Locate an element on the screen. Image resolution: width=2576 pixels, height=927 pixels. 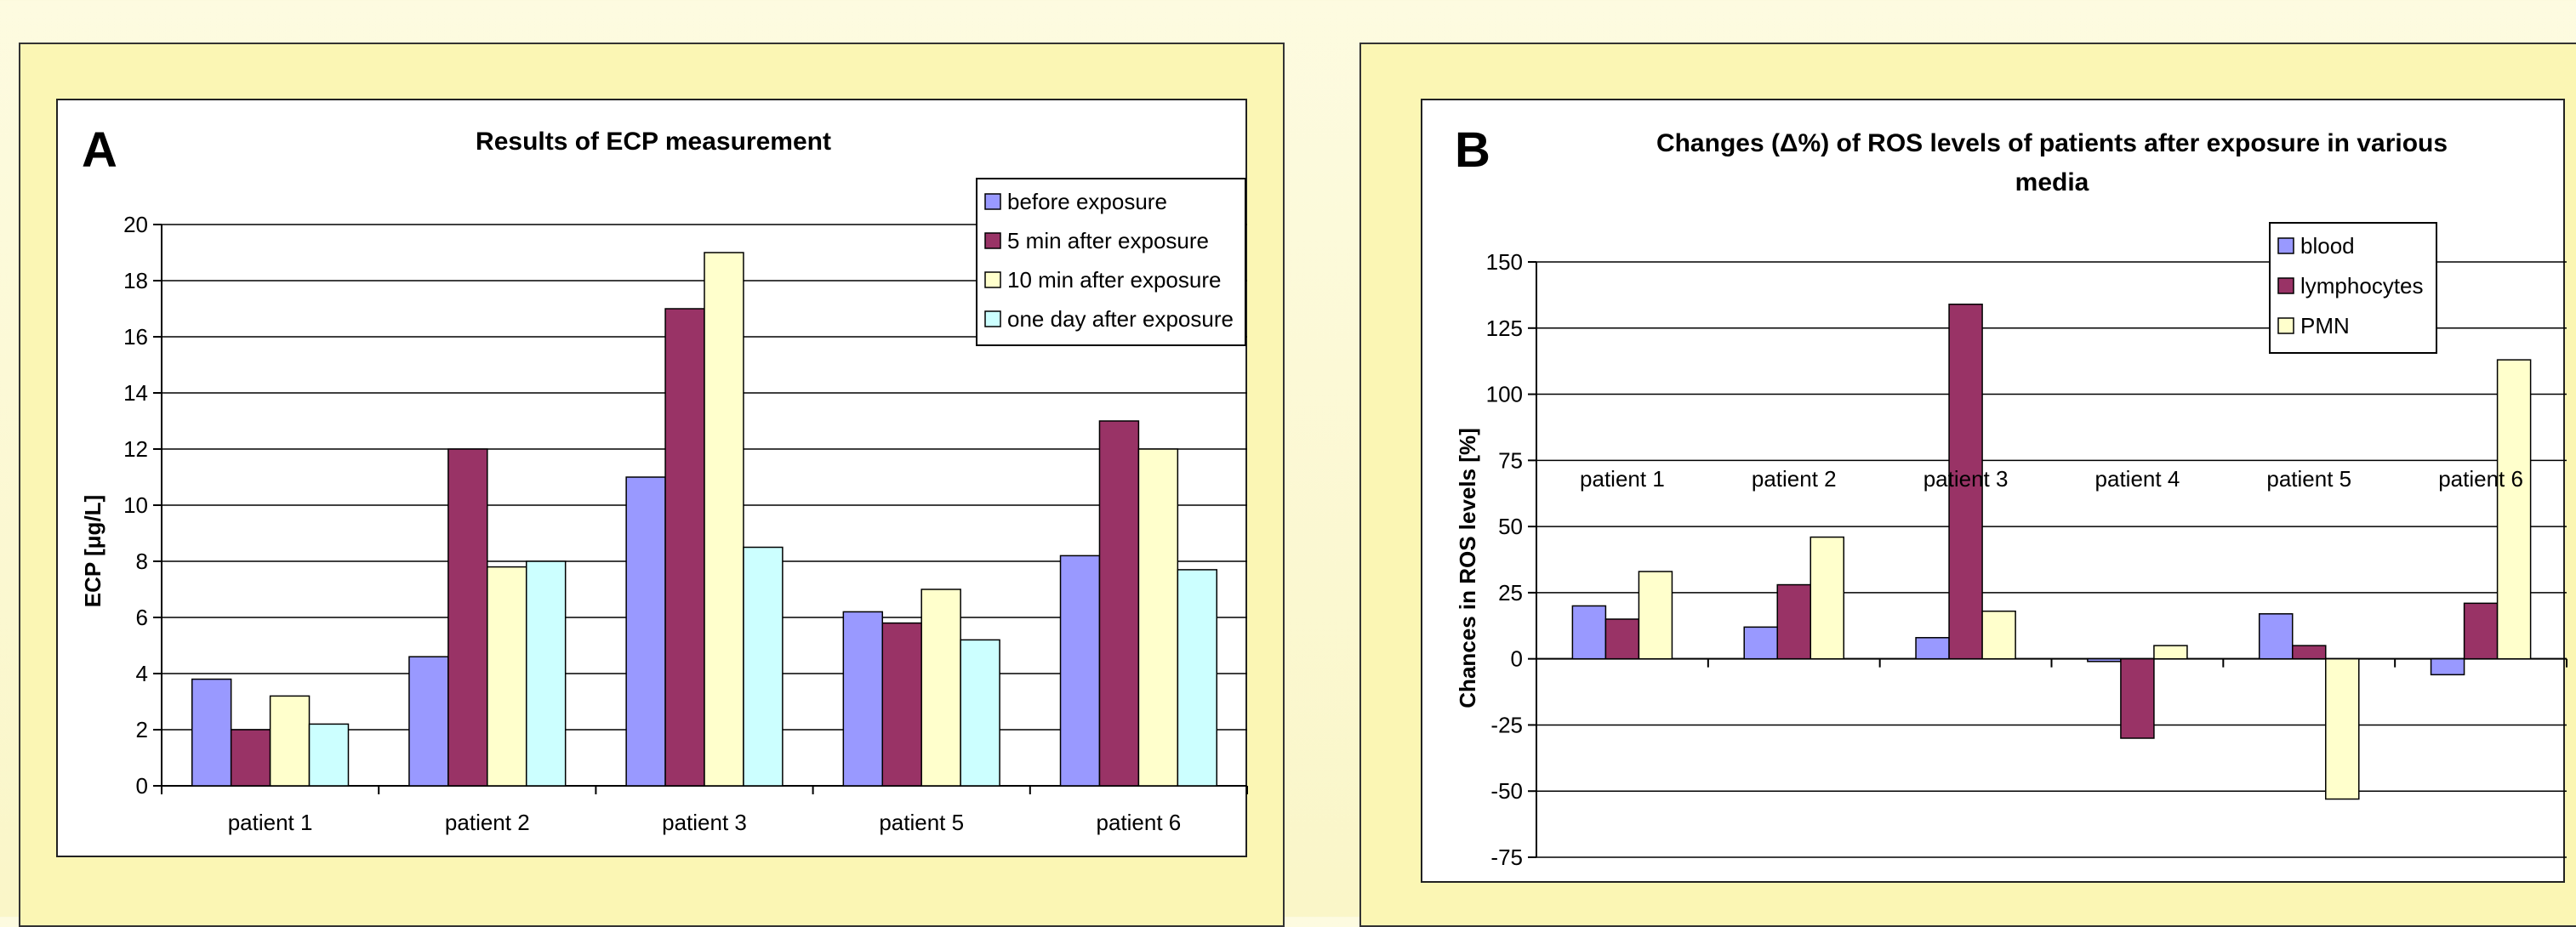
legend-label: PMN is located at coordinates (2325, 325).